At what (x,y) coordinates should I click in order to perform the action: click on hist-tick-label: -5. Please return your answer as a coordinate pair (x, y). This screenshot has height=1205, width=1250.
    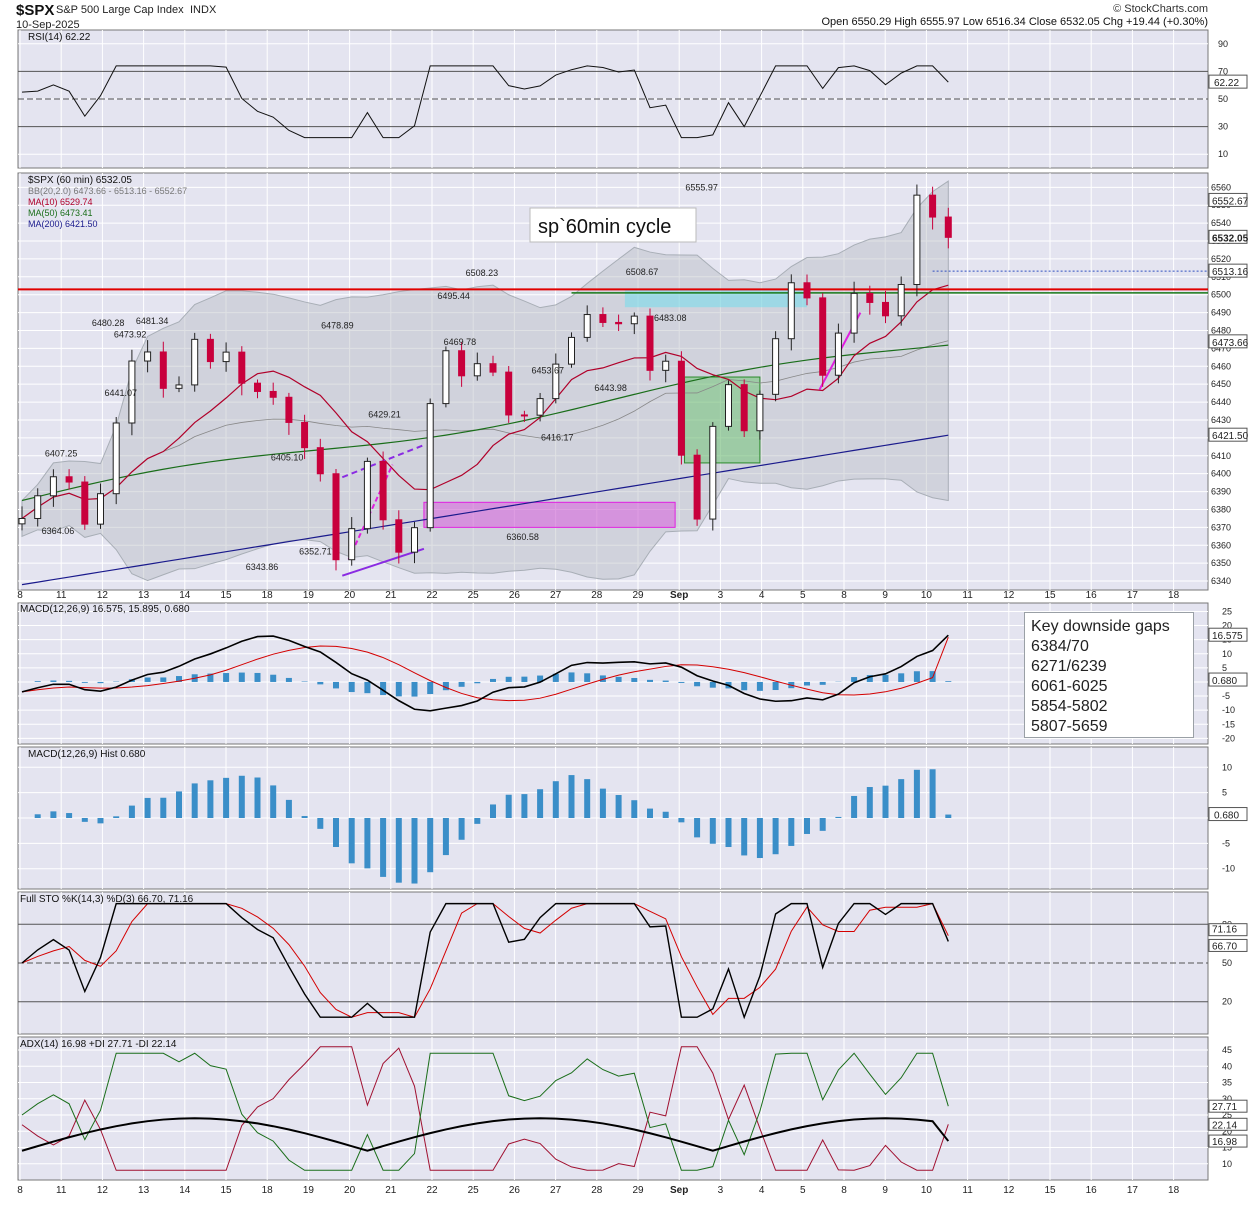
    Looking at the image, I should click on (1226, 843).